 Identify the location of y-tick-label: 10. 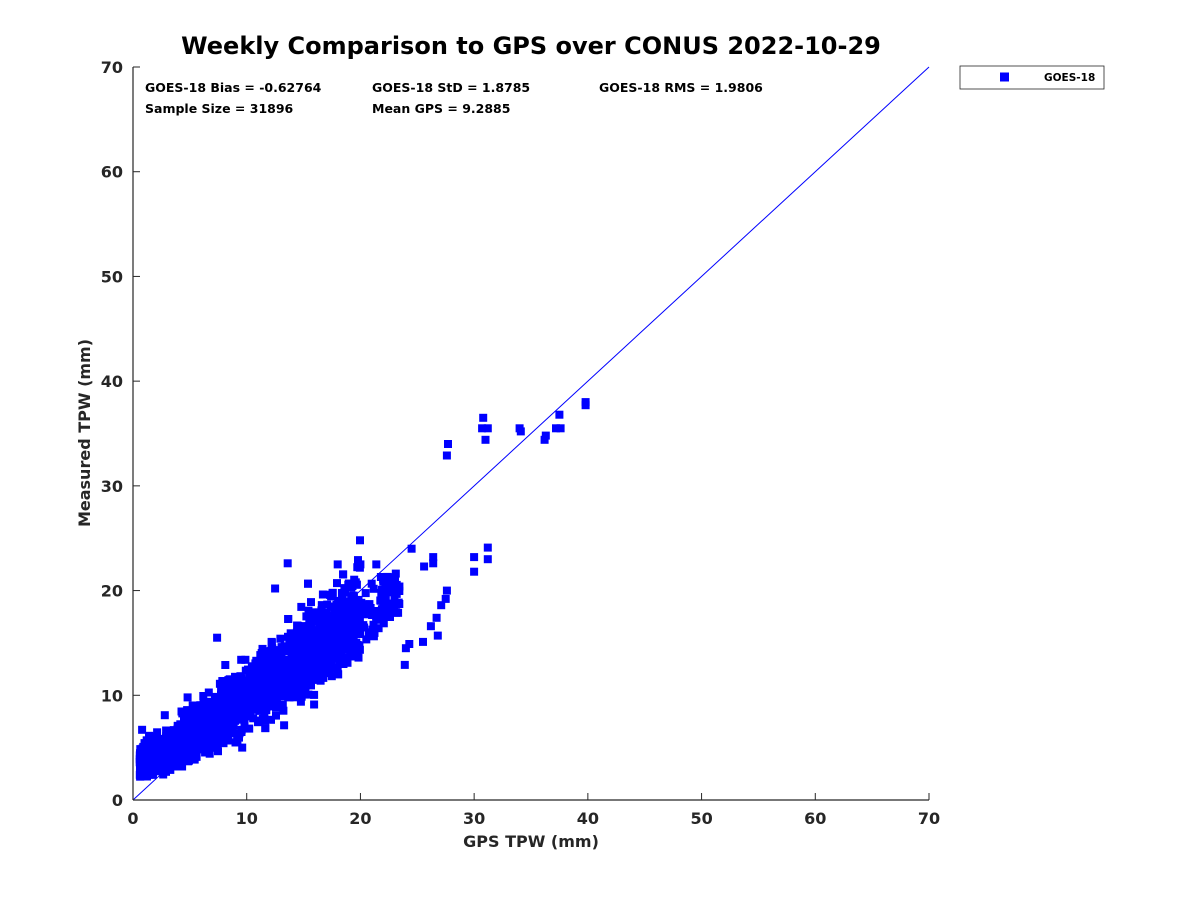
(112, 695).